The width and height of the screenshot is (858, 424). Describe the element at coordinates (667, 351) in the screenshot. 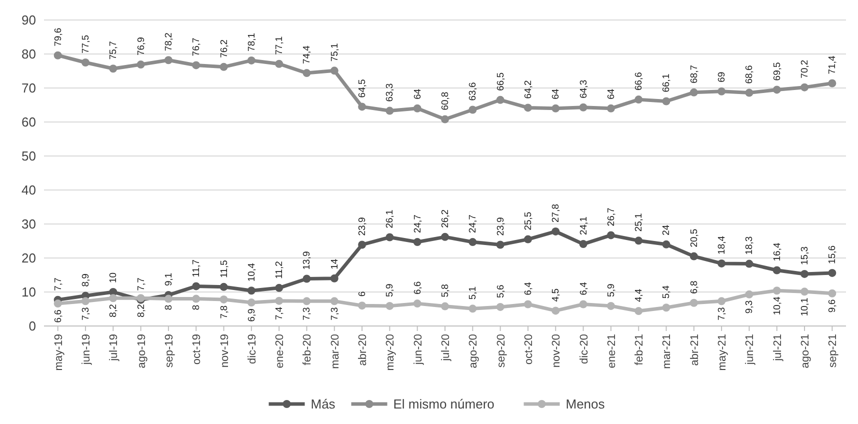

I see `x-tick-label: mar-21` at that location.